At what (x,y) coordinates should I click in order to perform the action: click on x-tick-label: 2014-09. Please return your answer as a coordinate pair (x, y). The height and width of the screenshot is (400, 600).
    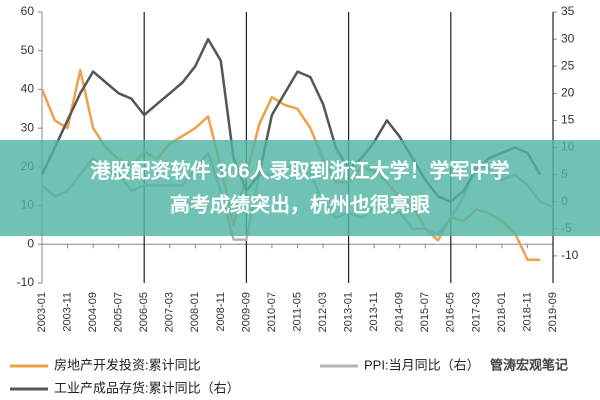
    Looking at the image, I should click on (400, 312).